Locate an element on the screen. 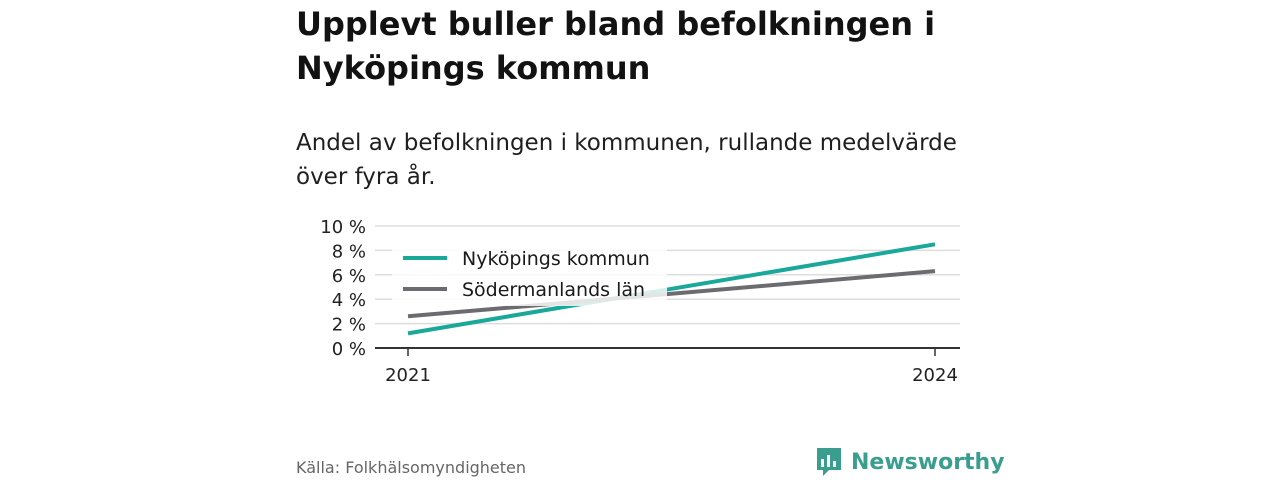 Image resolution: width=1280 pixels, height=480 pixels. legend: Nyköpings kommun Södermanlands län is located at coordinates (529, 273).